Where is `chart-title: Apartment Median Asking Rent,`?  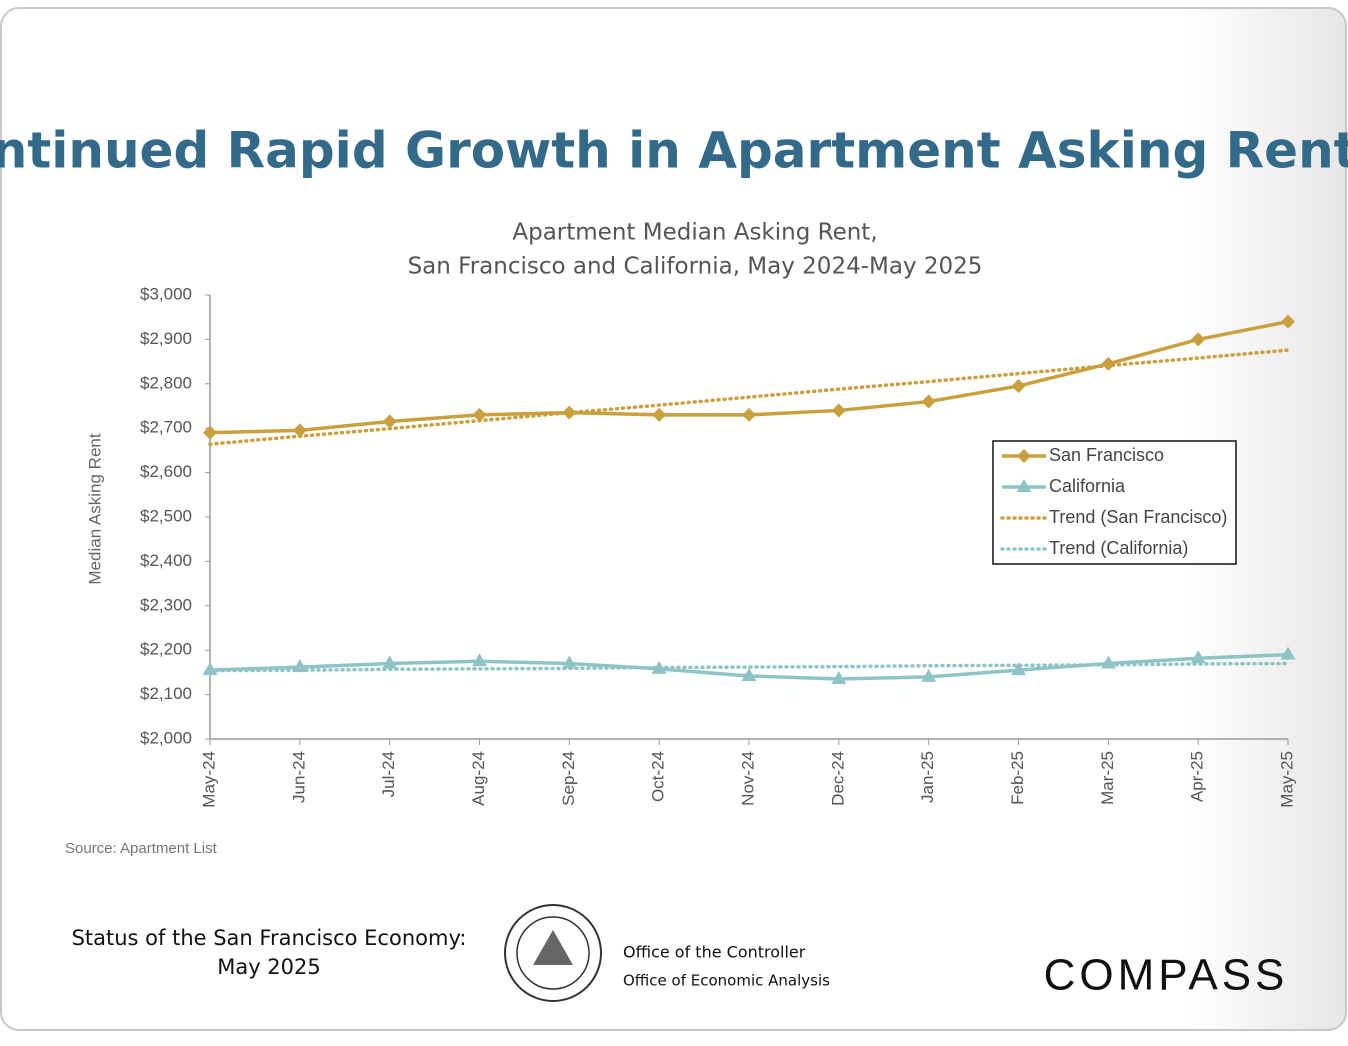
chart-title: Apartment Median Asking Rent, is located at coordinates (694, 233).